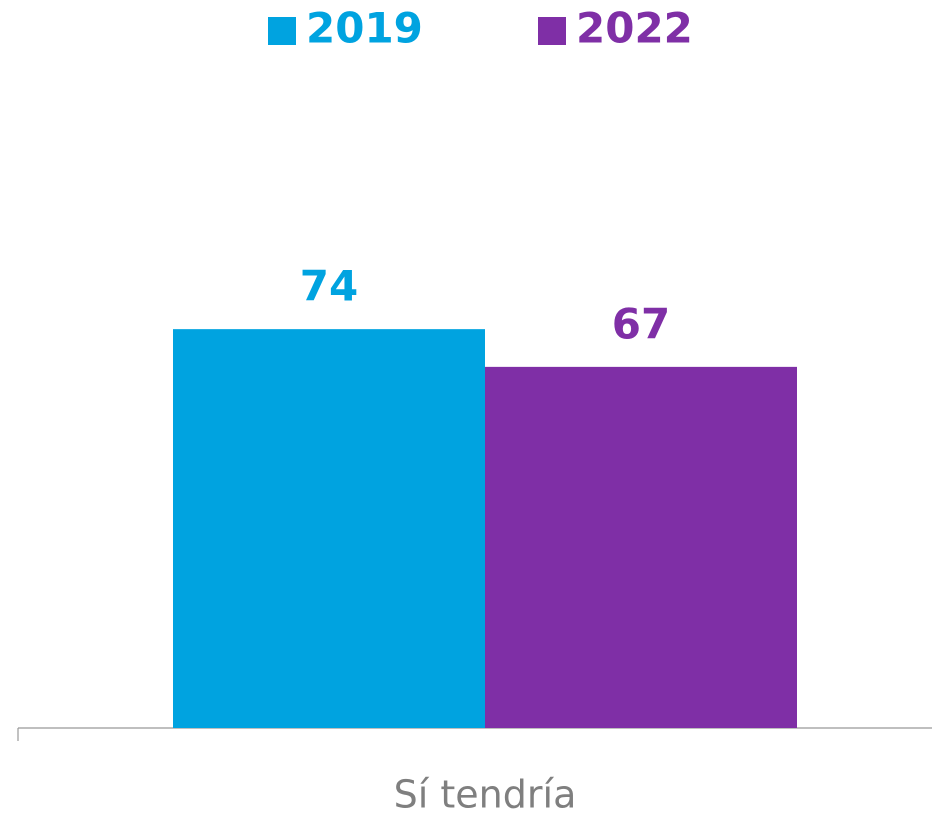 Image resolution: width=933 pixels, height=815 pixels. I want to click on legend-label: 2019, so click(364, 28).